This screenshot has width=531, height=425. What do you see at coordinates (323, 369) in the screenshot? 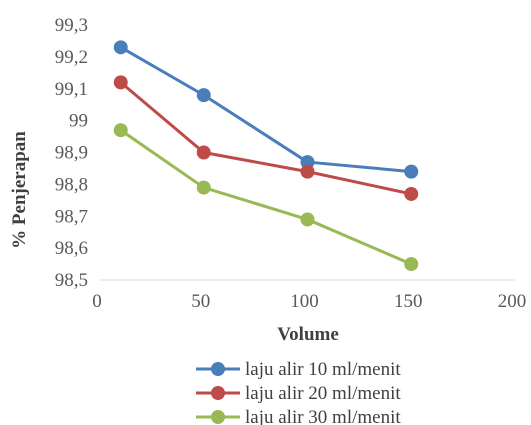
I see `legend-label: laju alir 10 ml/menit` at bounding box center [323, 369].